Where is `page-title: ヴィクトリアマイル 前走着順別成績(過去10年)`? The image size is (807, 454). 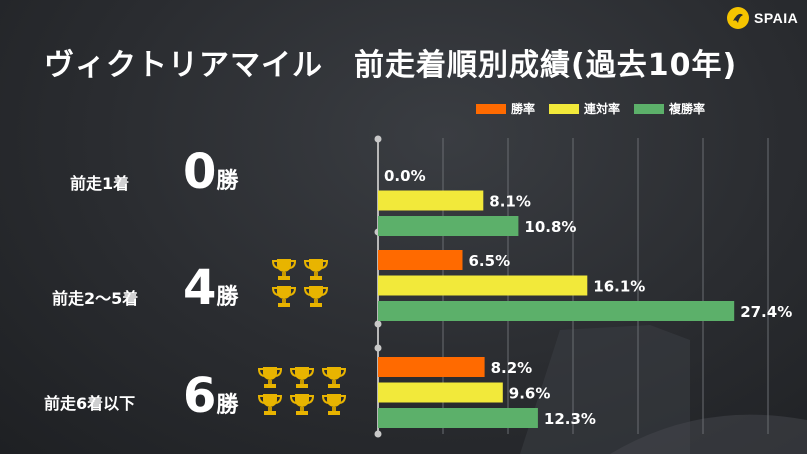
page-title: ヴィクトリアマイル 前走着順別成績(過去10年) is located at coordinates (391, 65).